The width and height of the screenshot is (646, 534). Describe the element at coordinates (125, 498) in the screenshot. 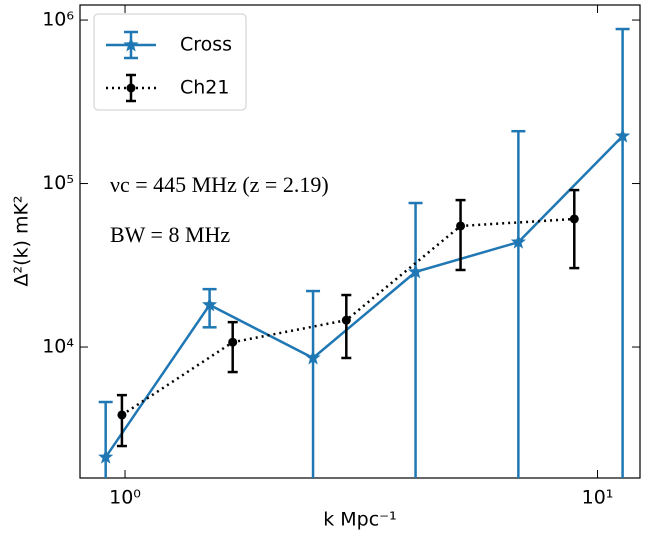

I see `x-tick-label: 10⁰` at that location.